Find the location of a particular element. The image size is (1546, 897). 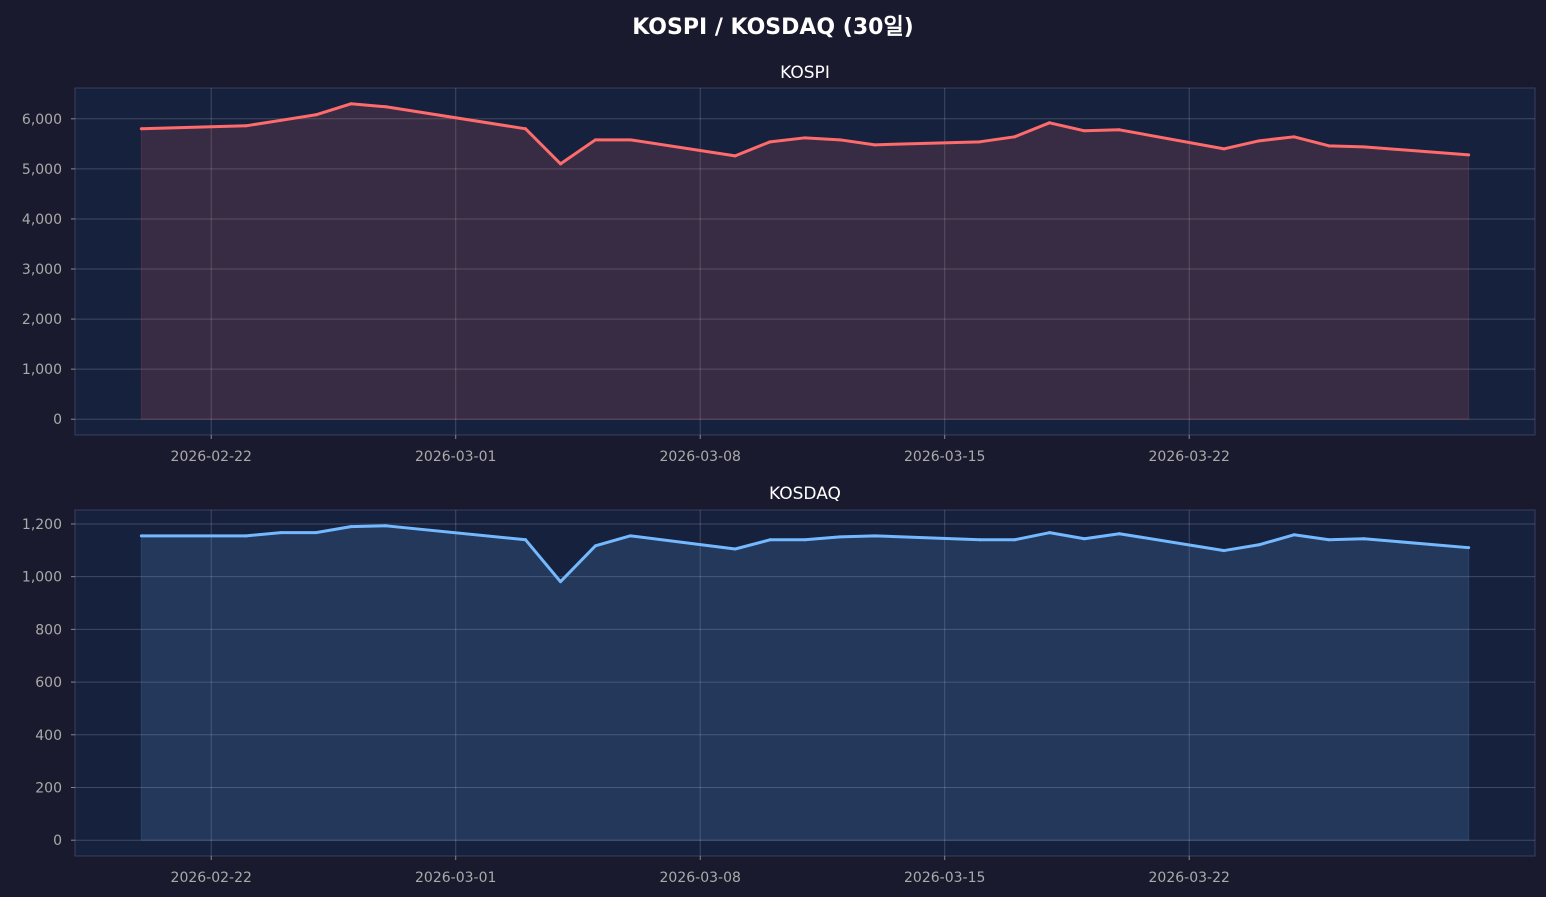

panel-title: KOSDAQ is located at coordinates (805, 494).